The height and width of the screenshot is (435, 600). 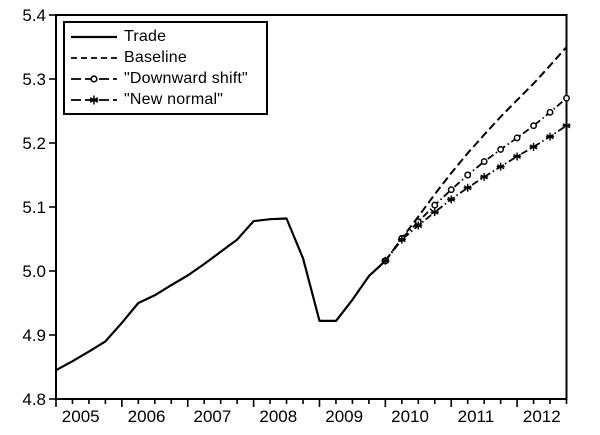 What do you see at coordinates (94, 78) in the screenshot?
I see `legend-sample-circle-marker-line` at bounding box center [94, 78].